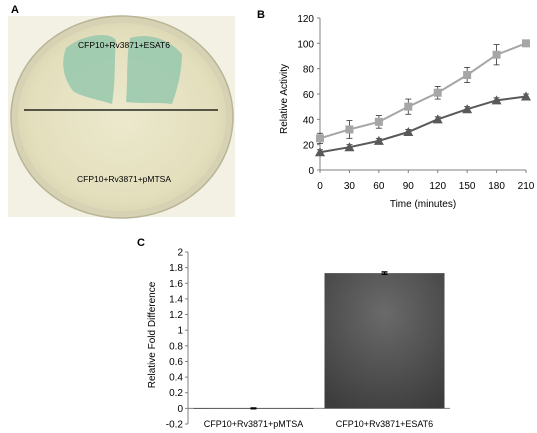 This screenshot has height=433, width=537. What do you see at coordinates (154, 69) in the screenshot?
I see `blue-colonies-right` at bounding box center [154, 69].